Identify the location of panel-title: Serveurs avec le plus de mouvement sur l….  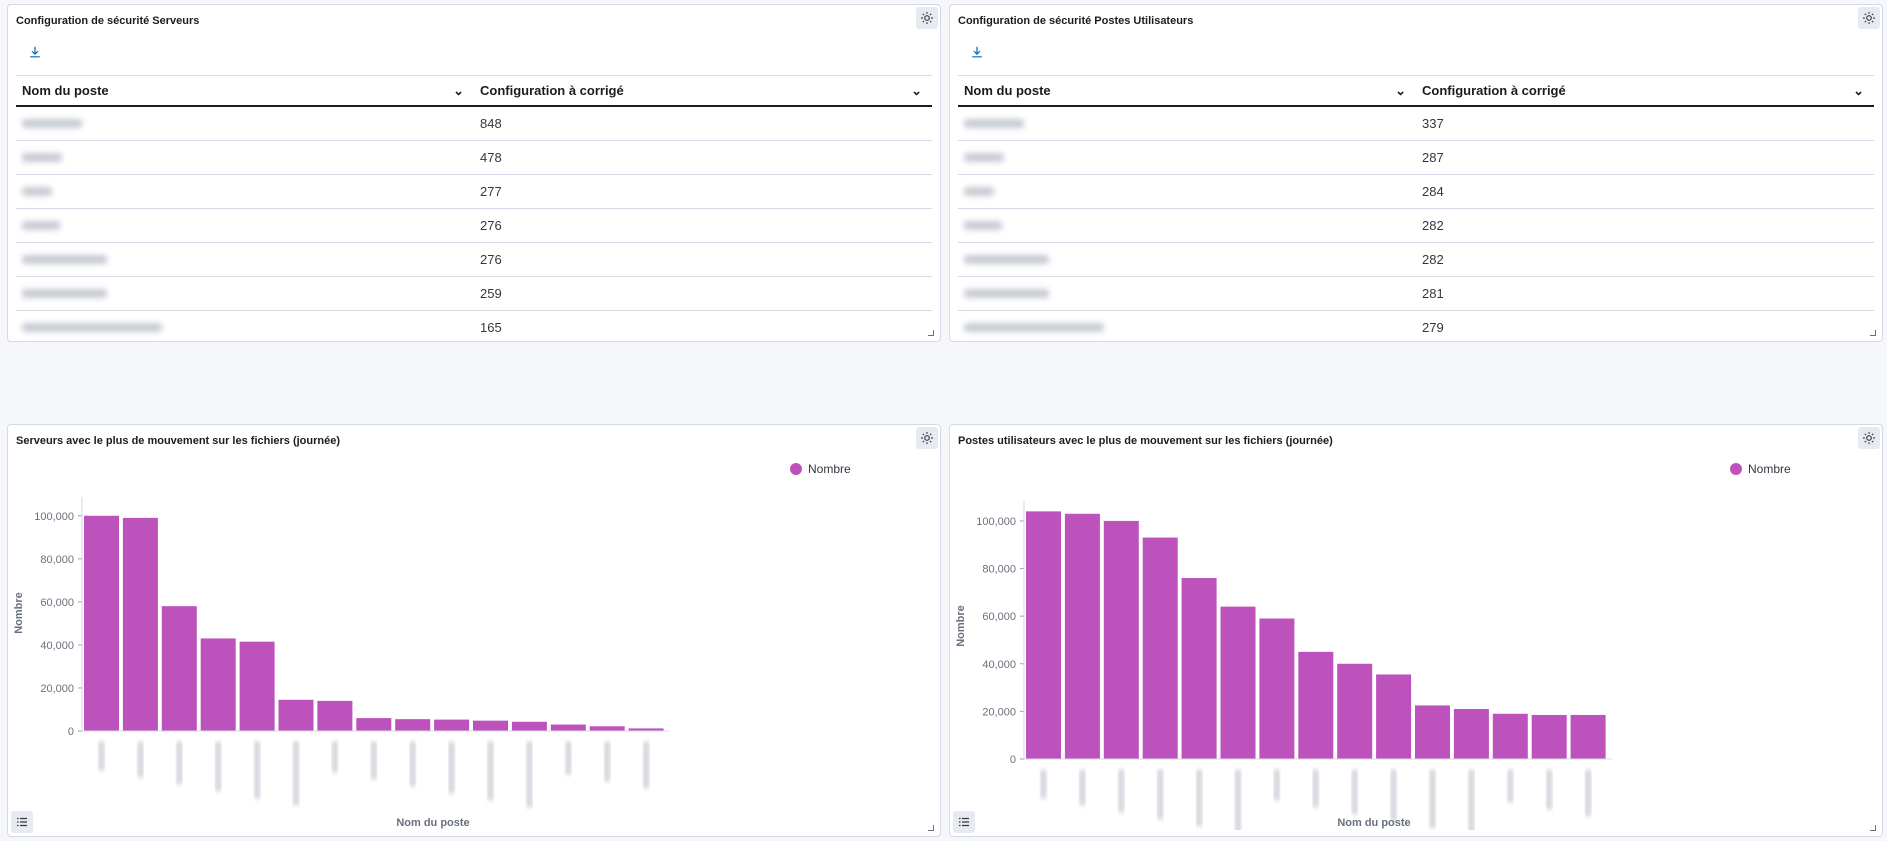
(178, 441).